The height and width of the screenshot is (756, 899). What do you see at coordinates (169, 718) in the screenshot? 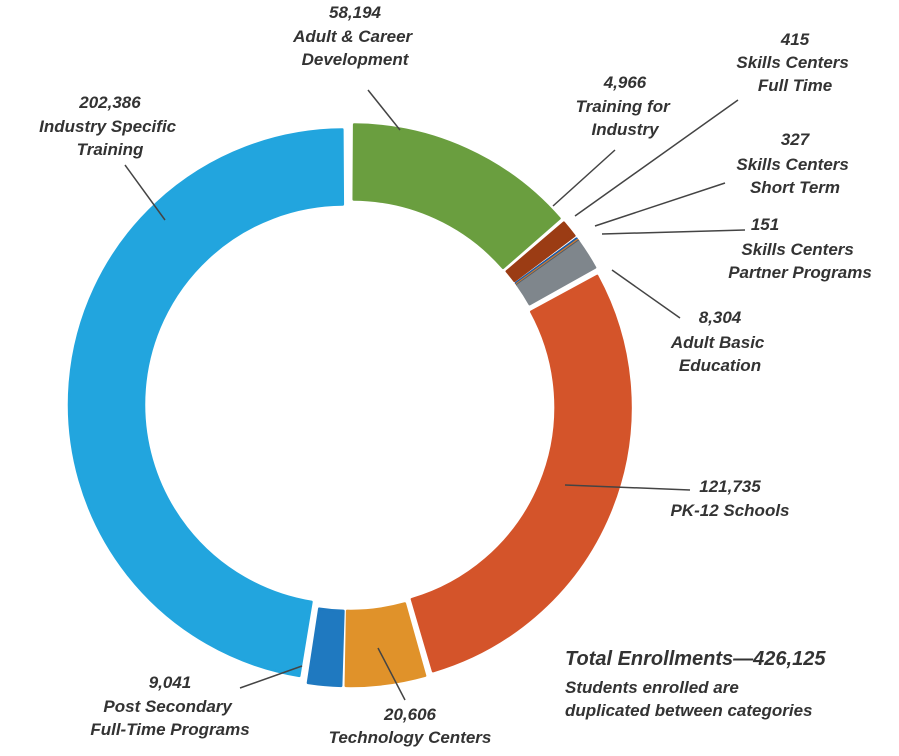
I see `category-label: Post Secondary Full-Time Programs` at bounding box center [169, 718].